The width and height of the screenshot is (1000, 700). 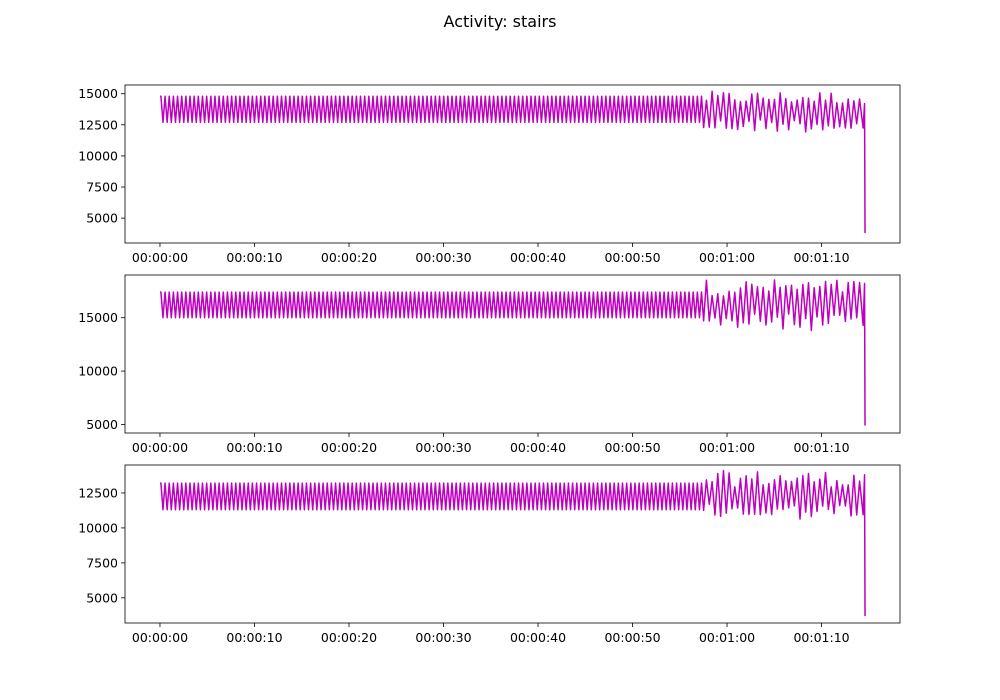 I want to click on chart-title: Activity: stairs, so click(x=500, y=21).